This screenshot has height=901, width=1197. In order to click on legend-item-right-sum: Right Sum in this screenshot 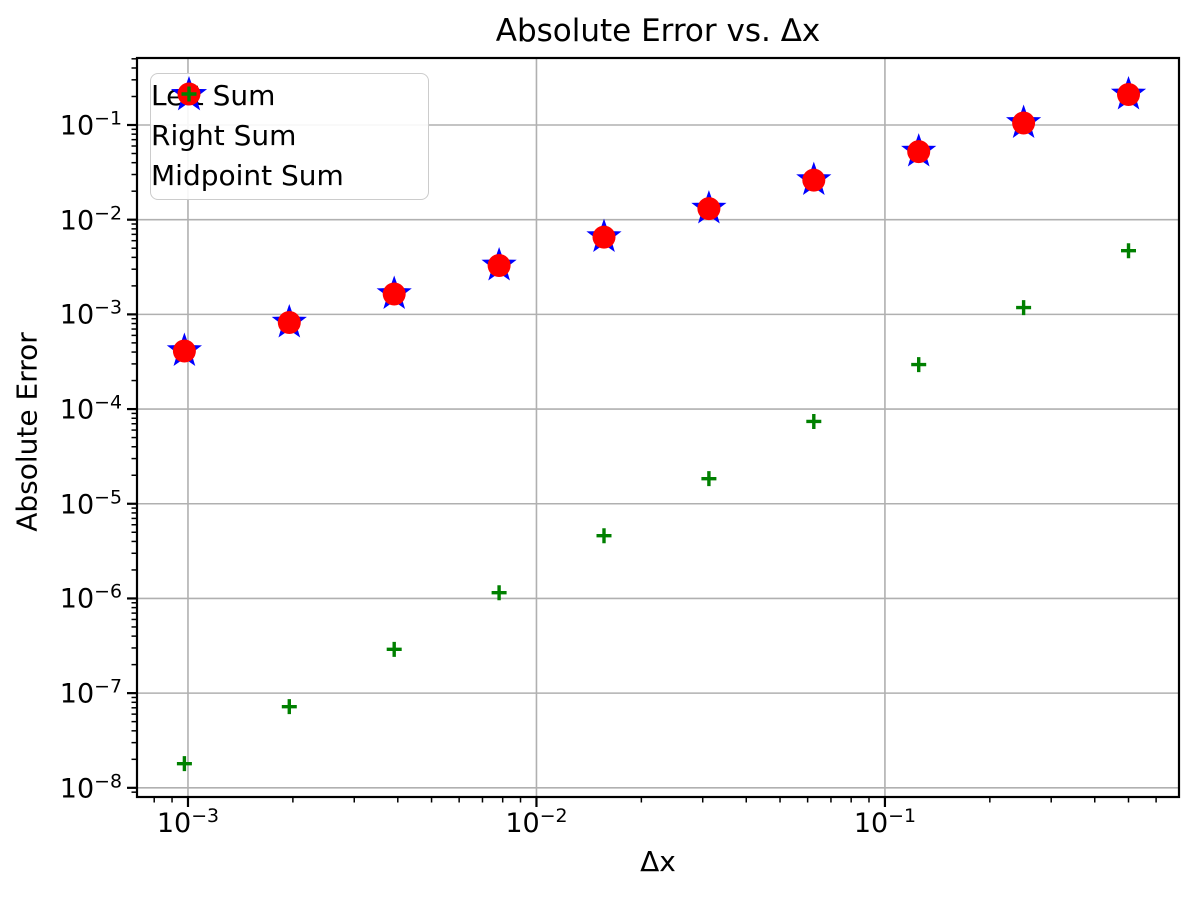, I will do `click(289, 118)`.